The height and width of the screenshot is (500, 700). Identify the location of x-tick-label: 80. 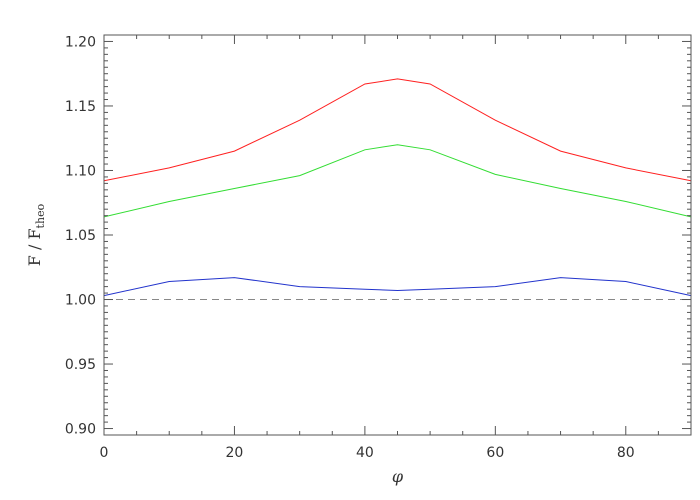
(626, 453).